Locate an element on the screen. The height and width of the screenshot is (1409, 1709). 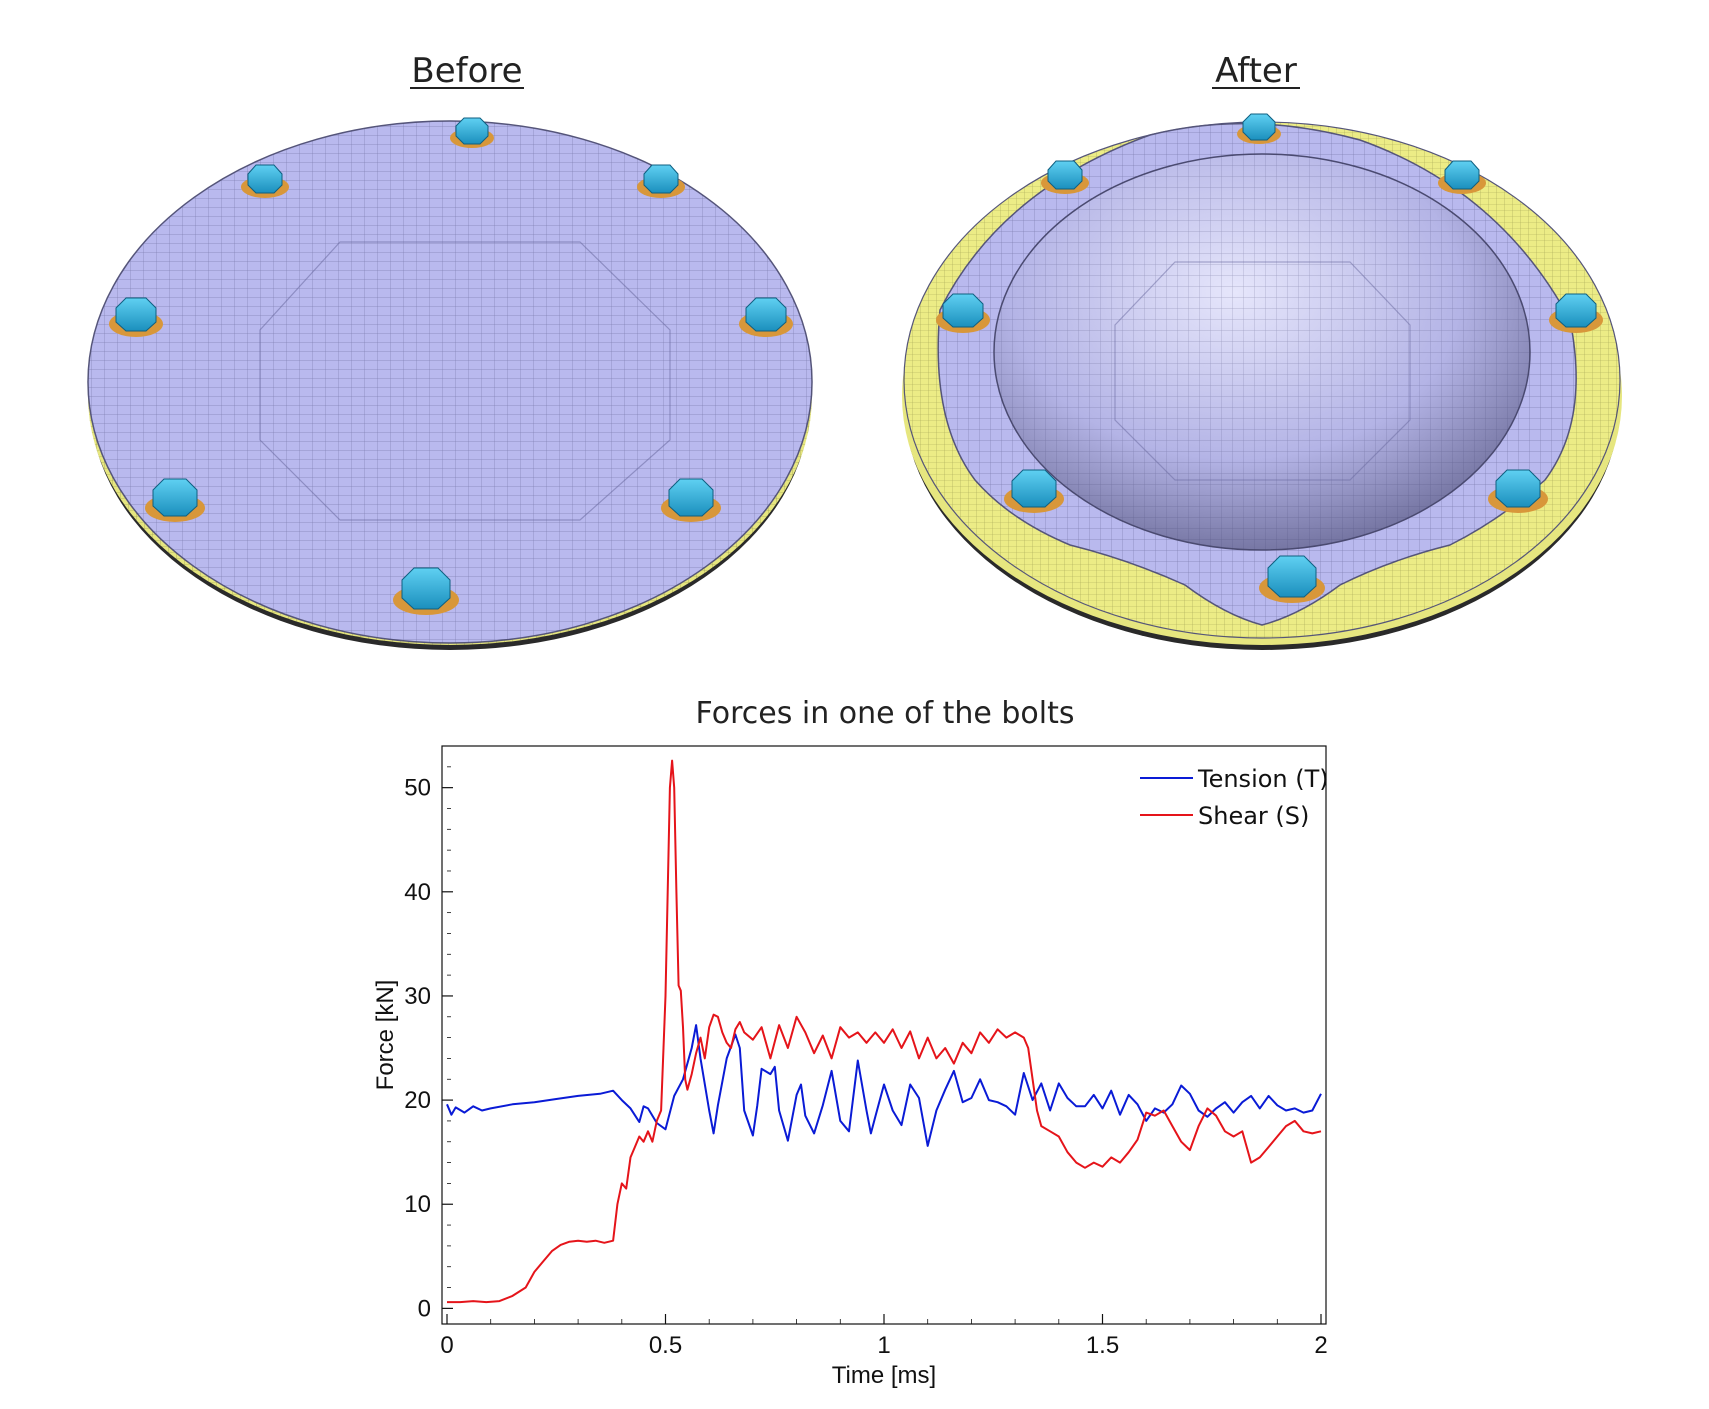
y-tick-label: 30 is located at coordinates (417, 996).